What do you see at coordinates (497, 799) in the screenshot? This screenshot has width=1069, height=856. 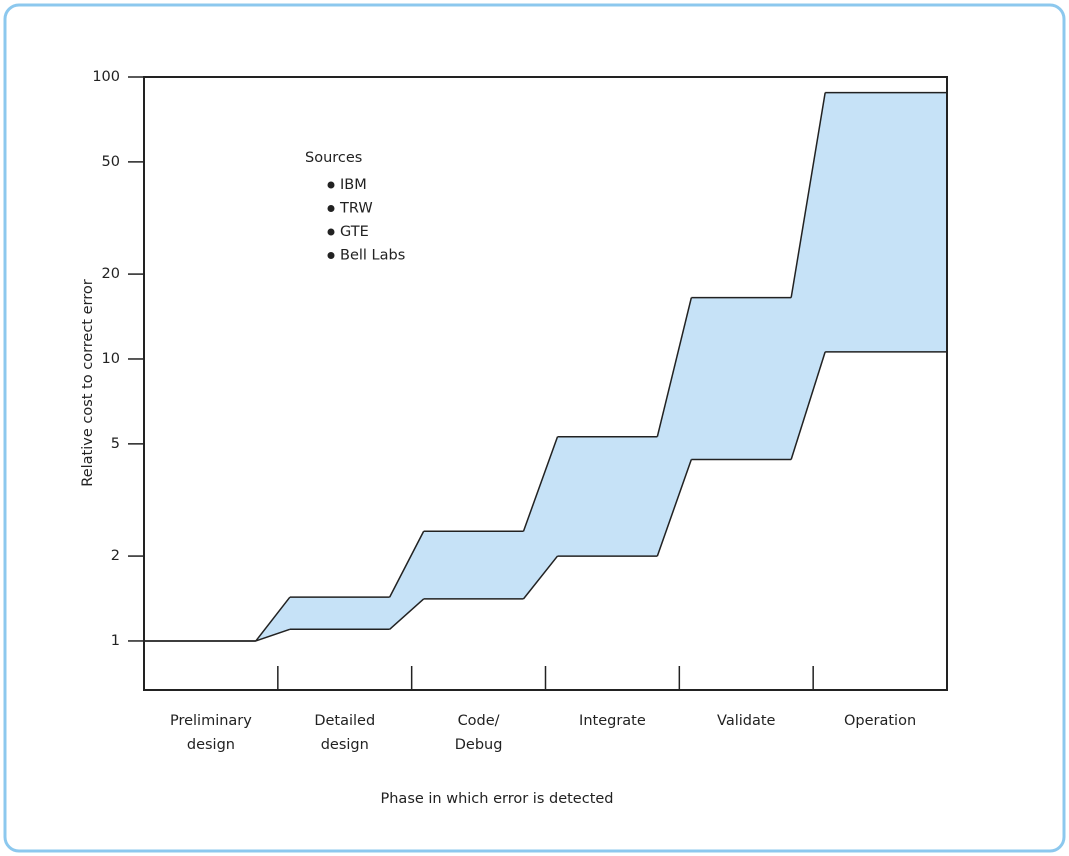 I see `x-axis-label: Phase in which error is detected` at bounding box center [497, 799].